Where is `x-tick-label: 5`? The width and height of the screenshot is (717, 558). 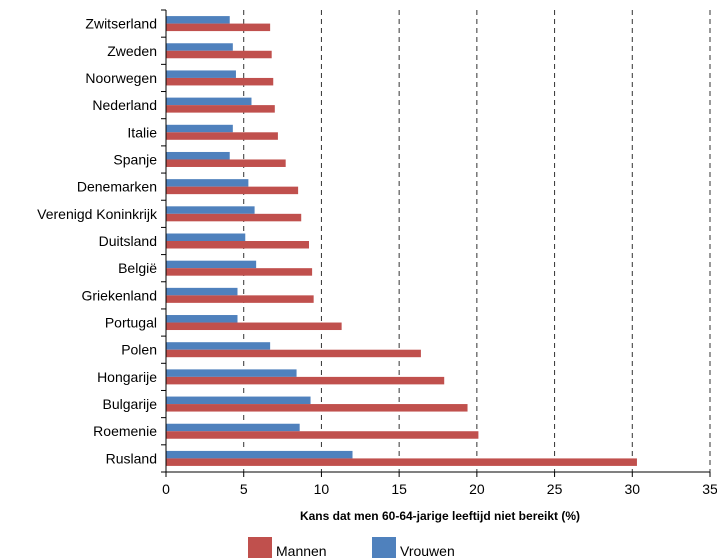 x-tick-label: 5 is located at coordinates (244, 489).